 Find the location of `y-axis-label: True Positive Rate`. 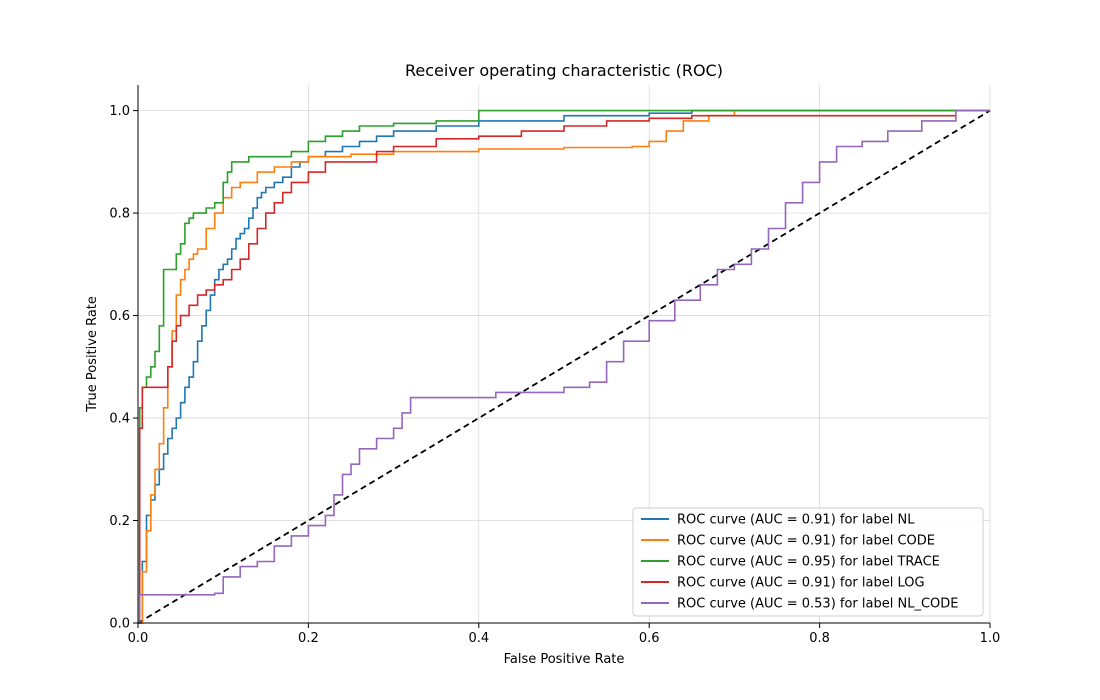

y-axis-label: True Positive Rate is located at coordinates (92, 354).